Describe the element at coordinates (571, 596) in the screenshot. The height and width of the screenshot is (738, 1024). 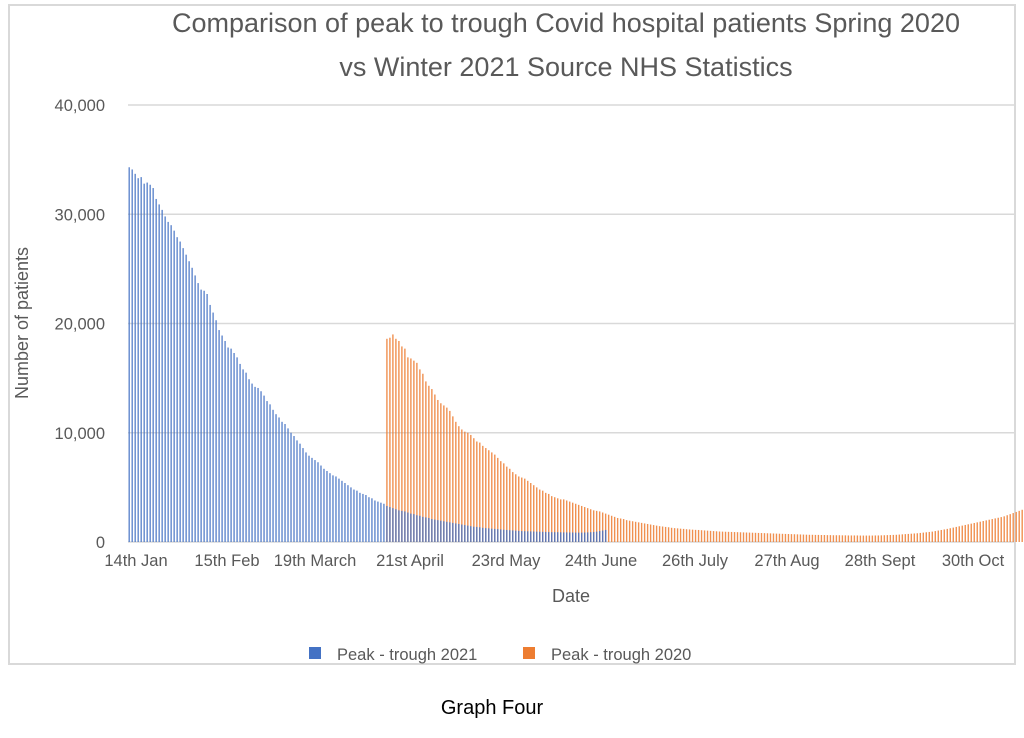
I see `x-axis-title: Date` at that location.